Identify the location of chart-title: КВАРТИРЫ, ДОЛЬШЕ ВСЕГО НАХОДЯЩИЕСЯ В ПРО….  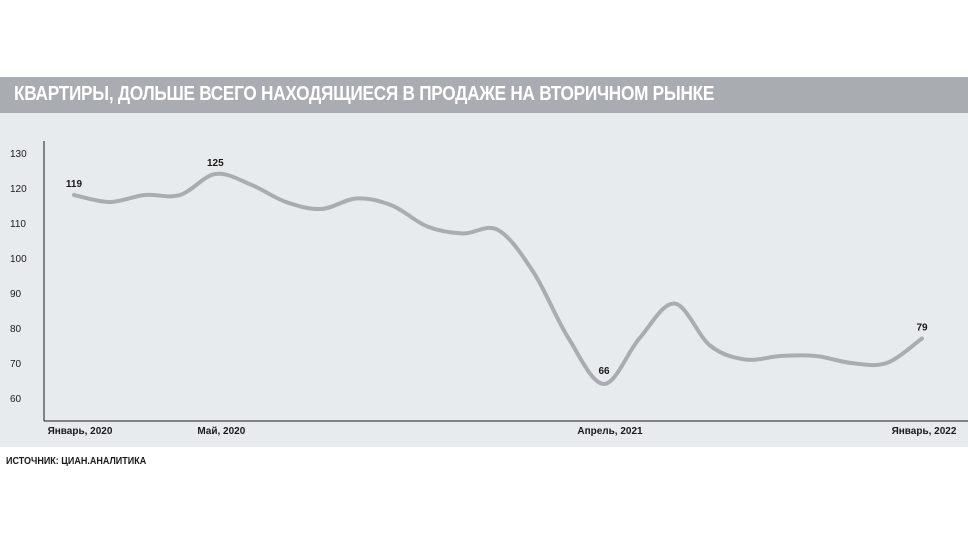
(364, 94).